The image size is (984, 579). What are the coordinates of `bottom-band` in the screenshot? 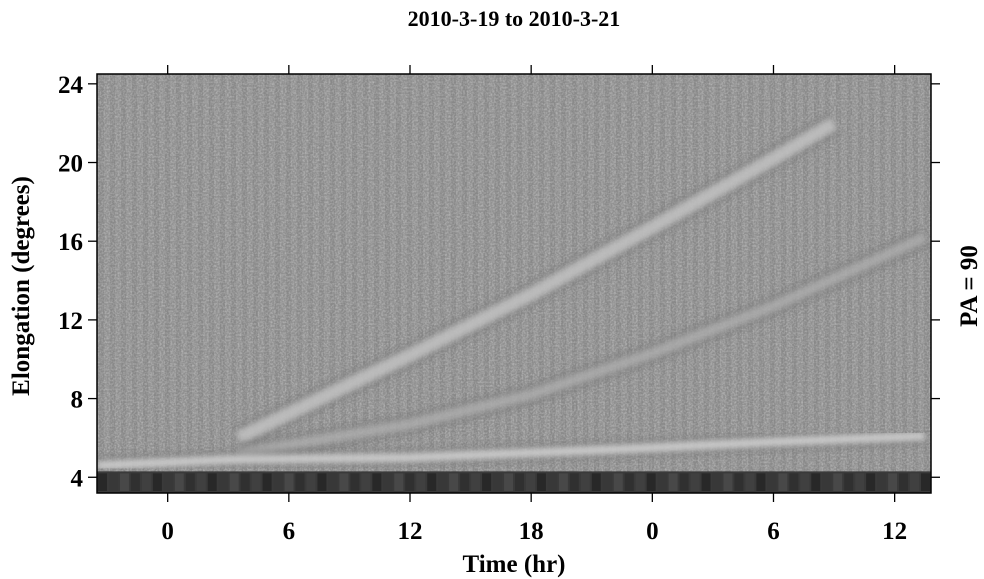 It's located at (514, 482).